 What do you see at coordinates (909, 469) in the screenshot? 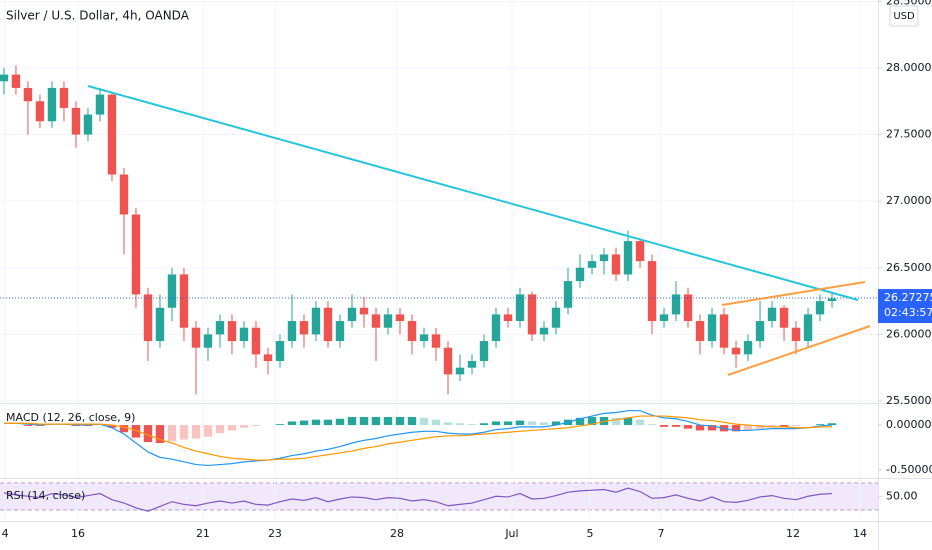
I see `y-tick-label: -0.50000` at bounding box center [909, 469].